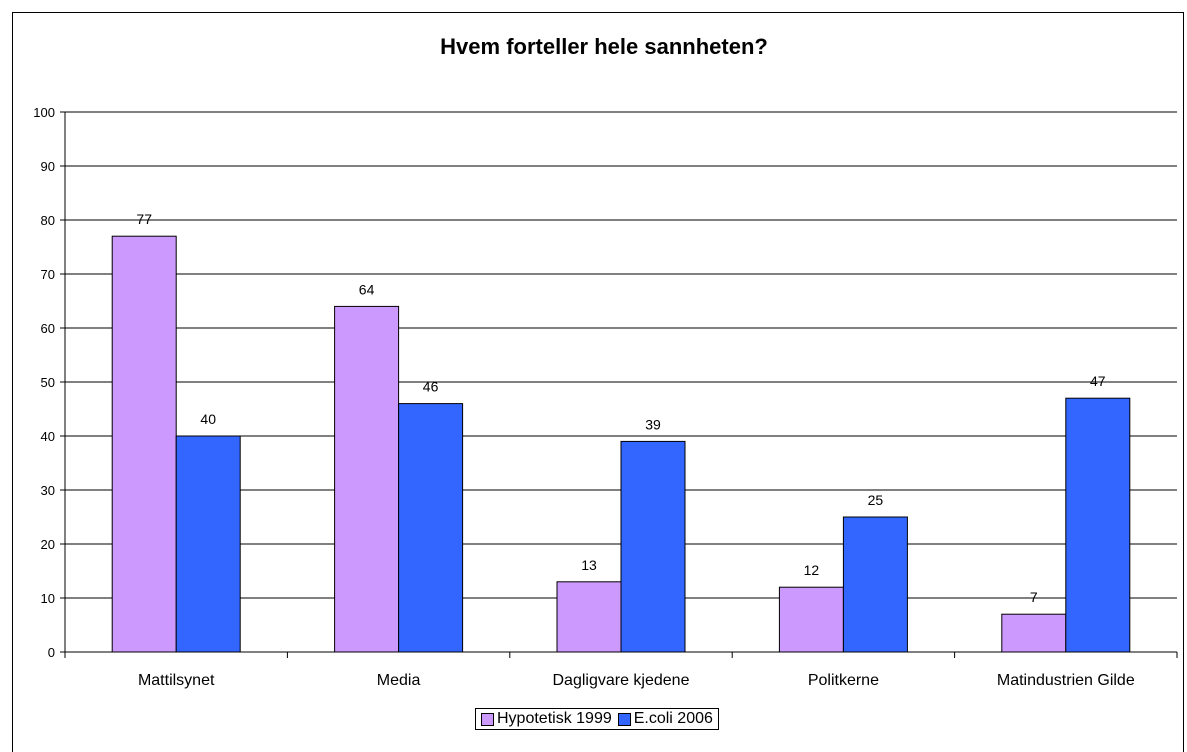 The image size is (1187, 752). Describe the element at coordinates (1034, 597) in the screenshot. I see `data-label: 7` at that location.